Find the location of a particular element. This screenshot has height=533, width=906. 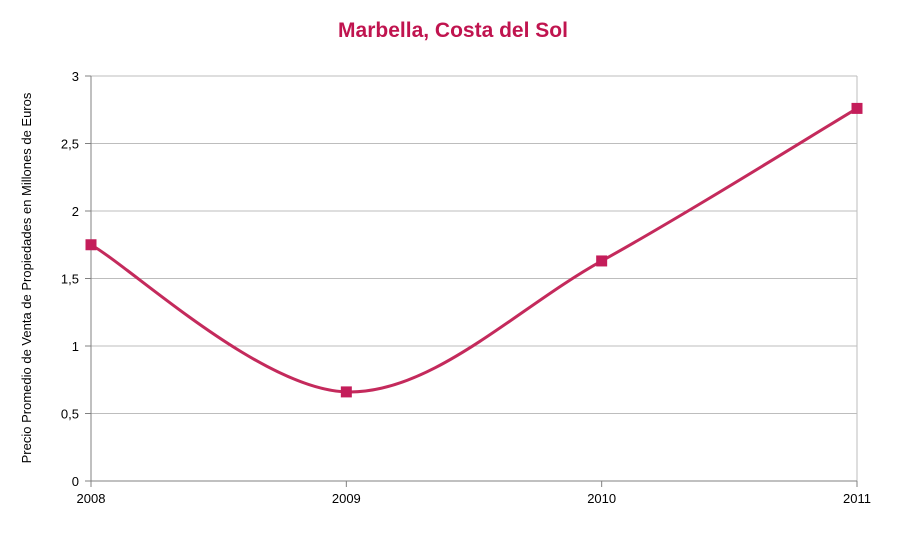

chart-title: Marbella, Costa del Sol is located at coordinates (453, 30).